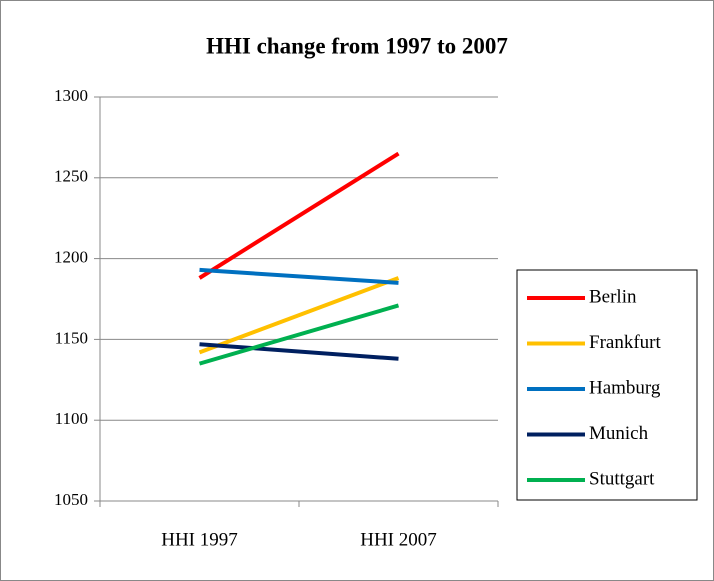  I want to click on chart-title: HHI change from 1997 to 2007, so click(357, 45).